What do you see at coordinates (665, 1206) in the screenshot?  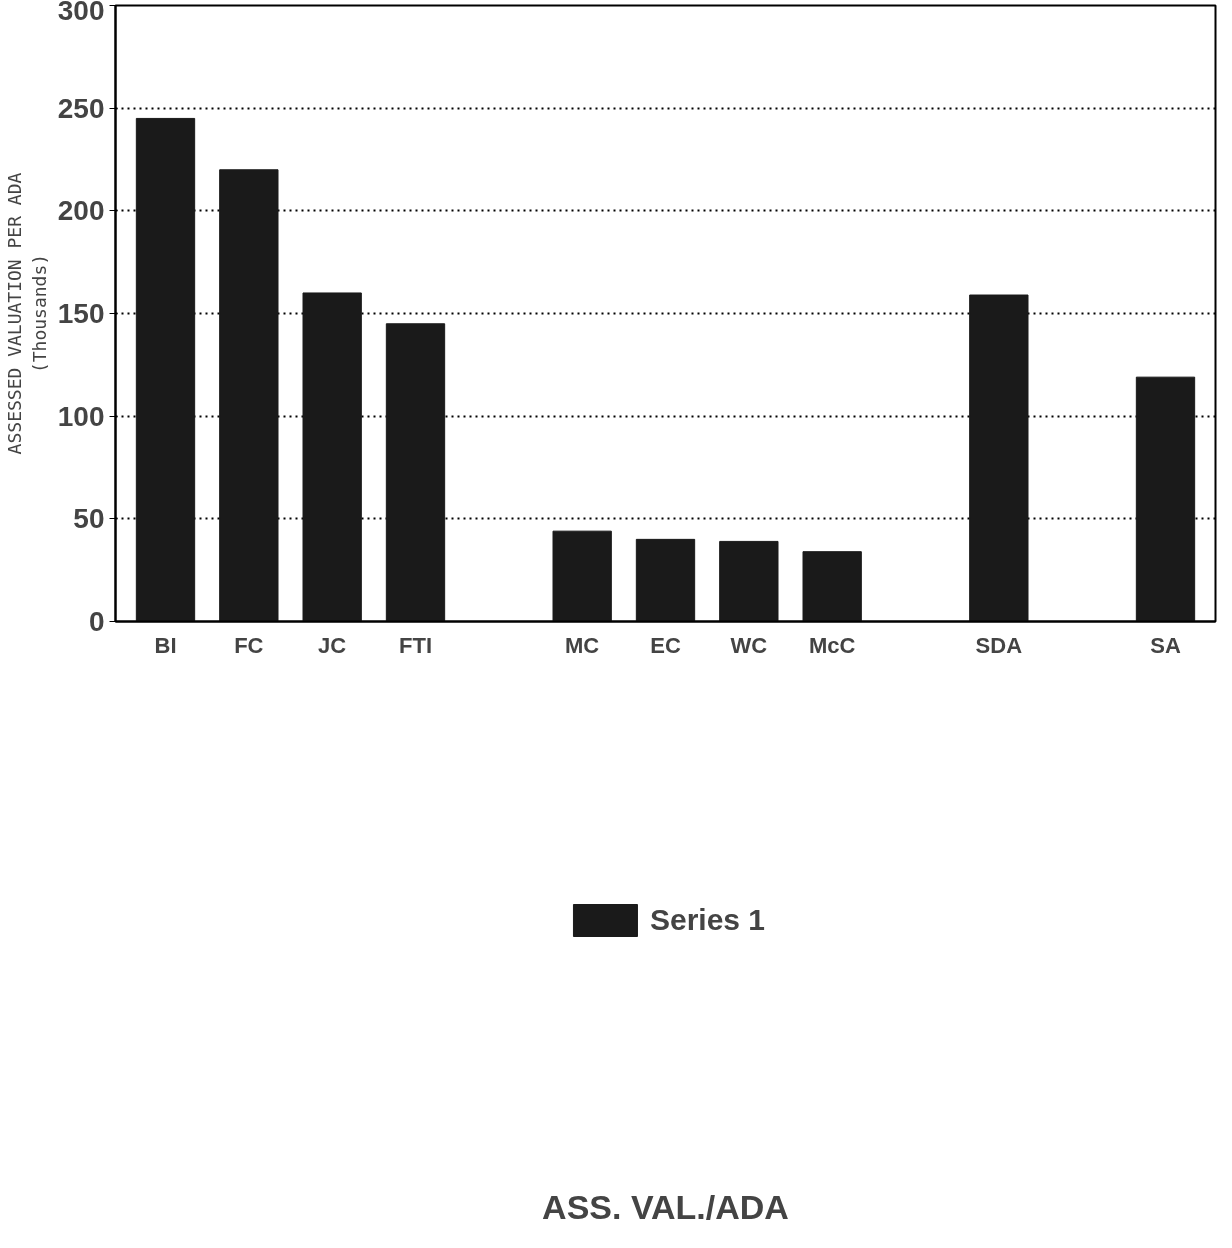 I see `text: ASS. VAL./ADA` at bounding box center [665, 1206].